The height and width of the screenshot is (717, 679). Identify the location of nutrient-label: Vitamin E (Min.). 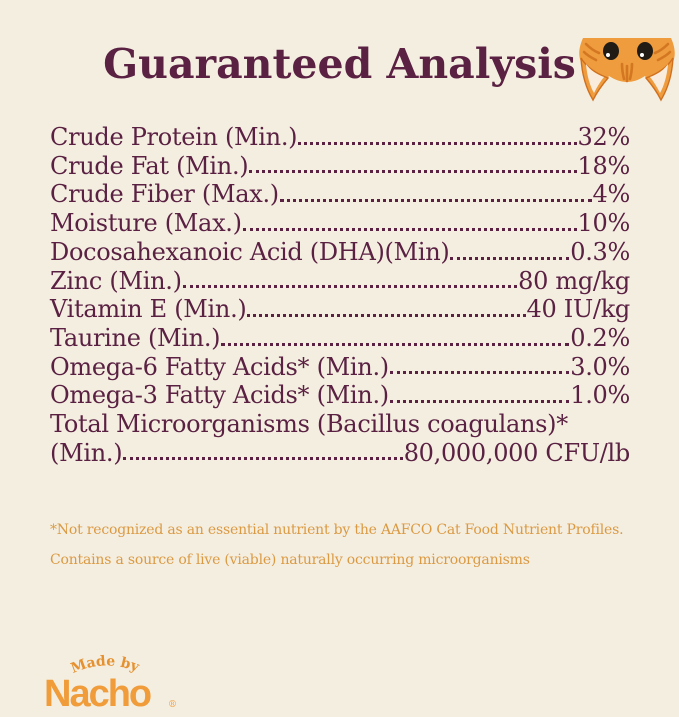
(148, 309).